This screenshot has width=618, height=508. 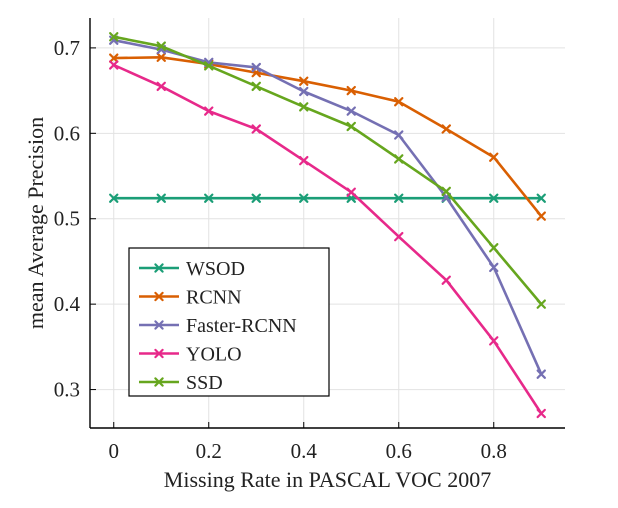 I want to click on legend: WSOD RCNN Faster-RCNN YOLO SSD, so click(x=229, y=322).